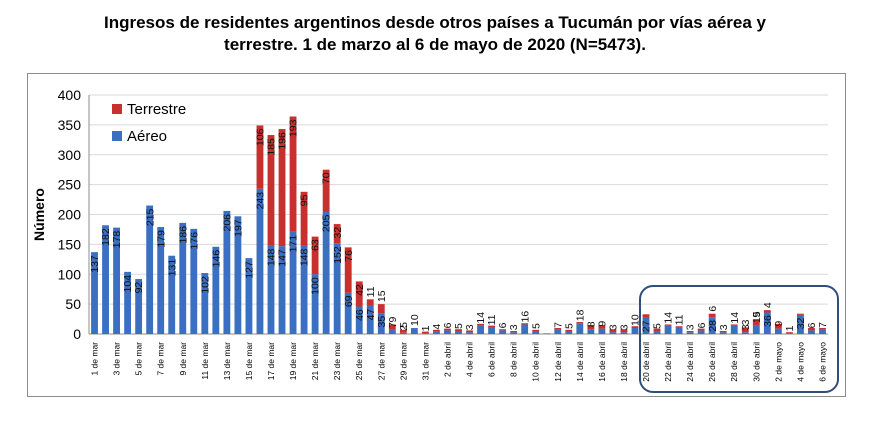 This screenshot has height=424, width=870. Describe the element at coordinates (271, 361) in the screenshot. I see `x-tick-label: 17 de mar` at that location.